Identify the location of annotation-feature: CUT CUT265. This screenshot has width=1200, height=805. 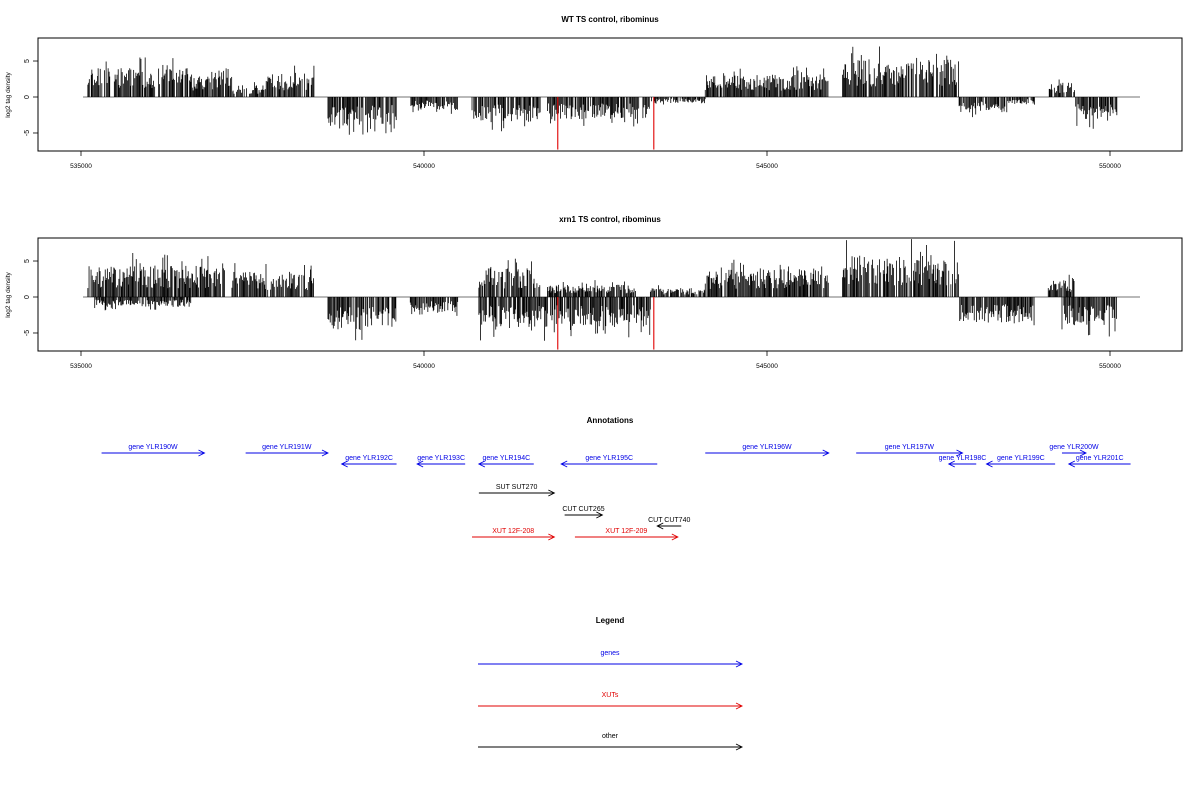
(583, 512).